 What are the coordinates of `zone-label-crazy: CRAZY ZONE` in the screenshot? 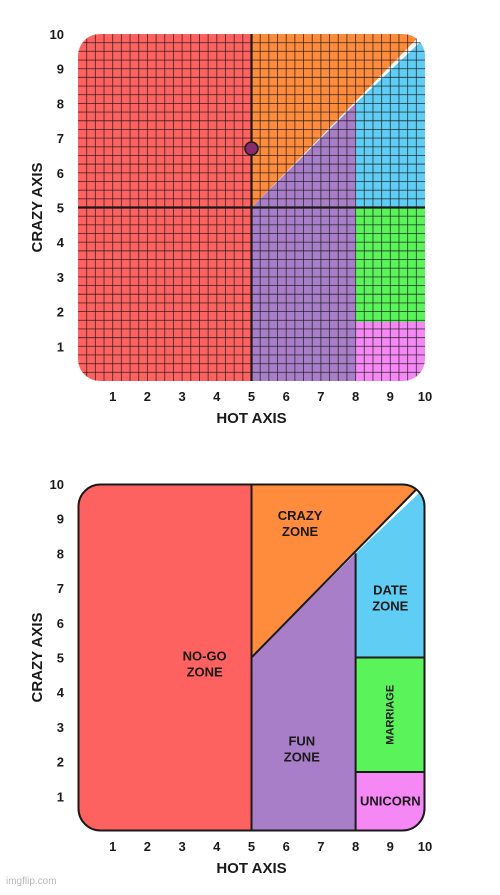 It's located at (300, 523).